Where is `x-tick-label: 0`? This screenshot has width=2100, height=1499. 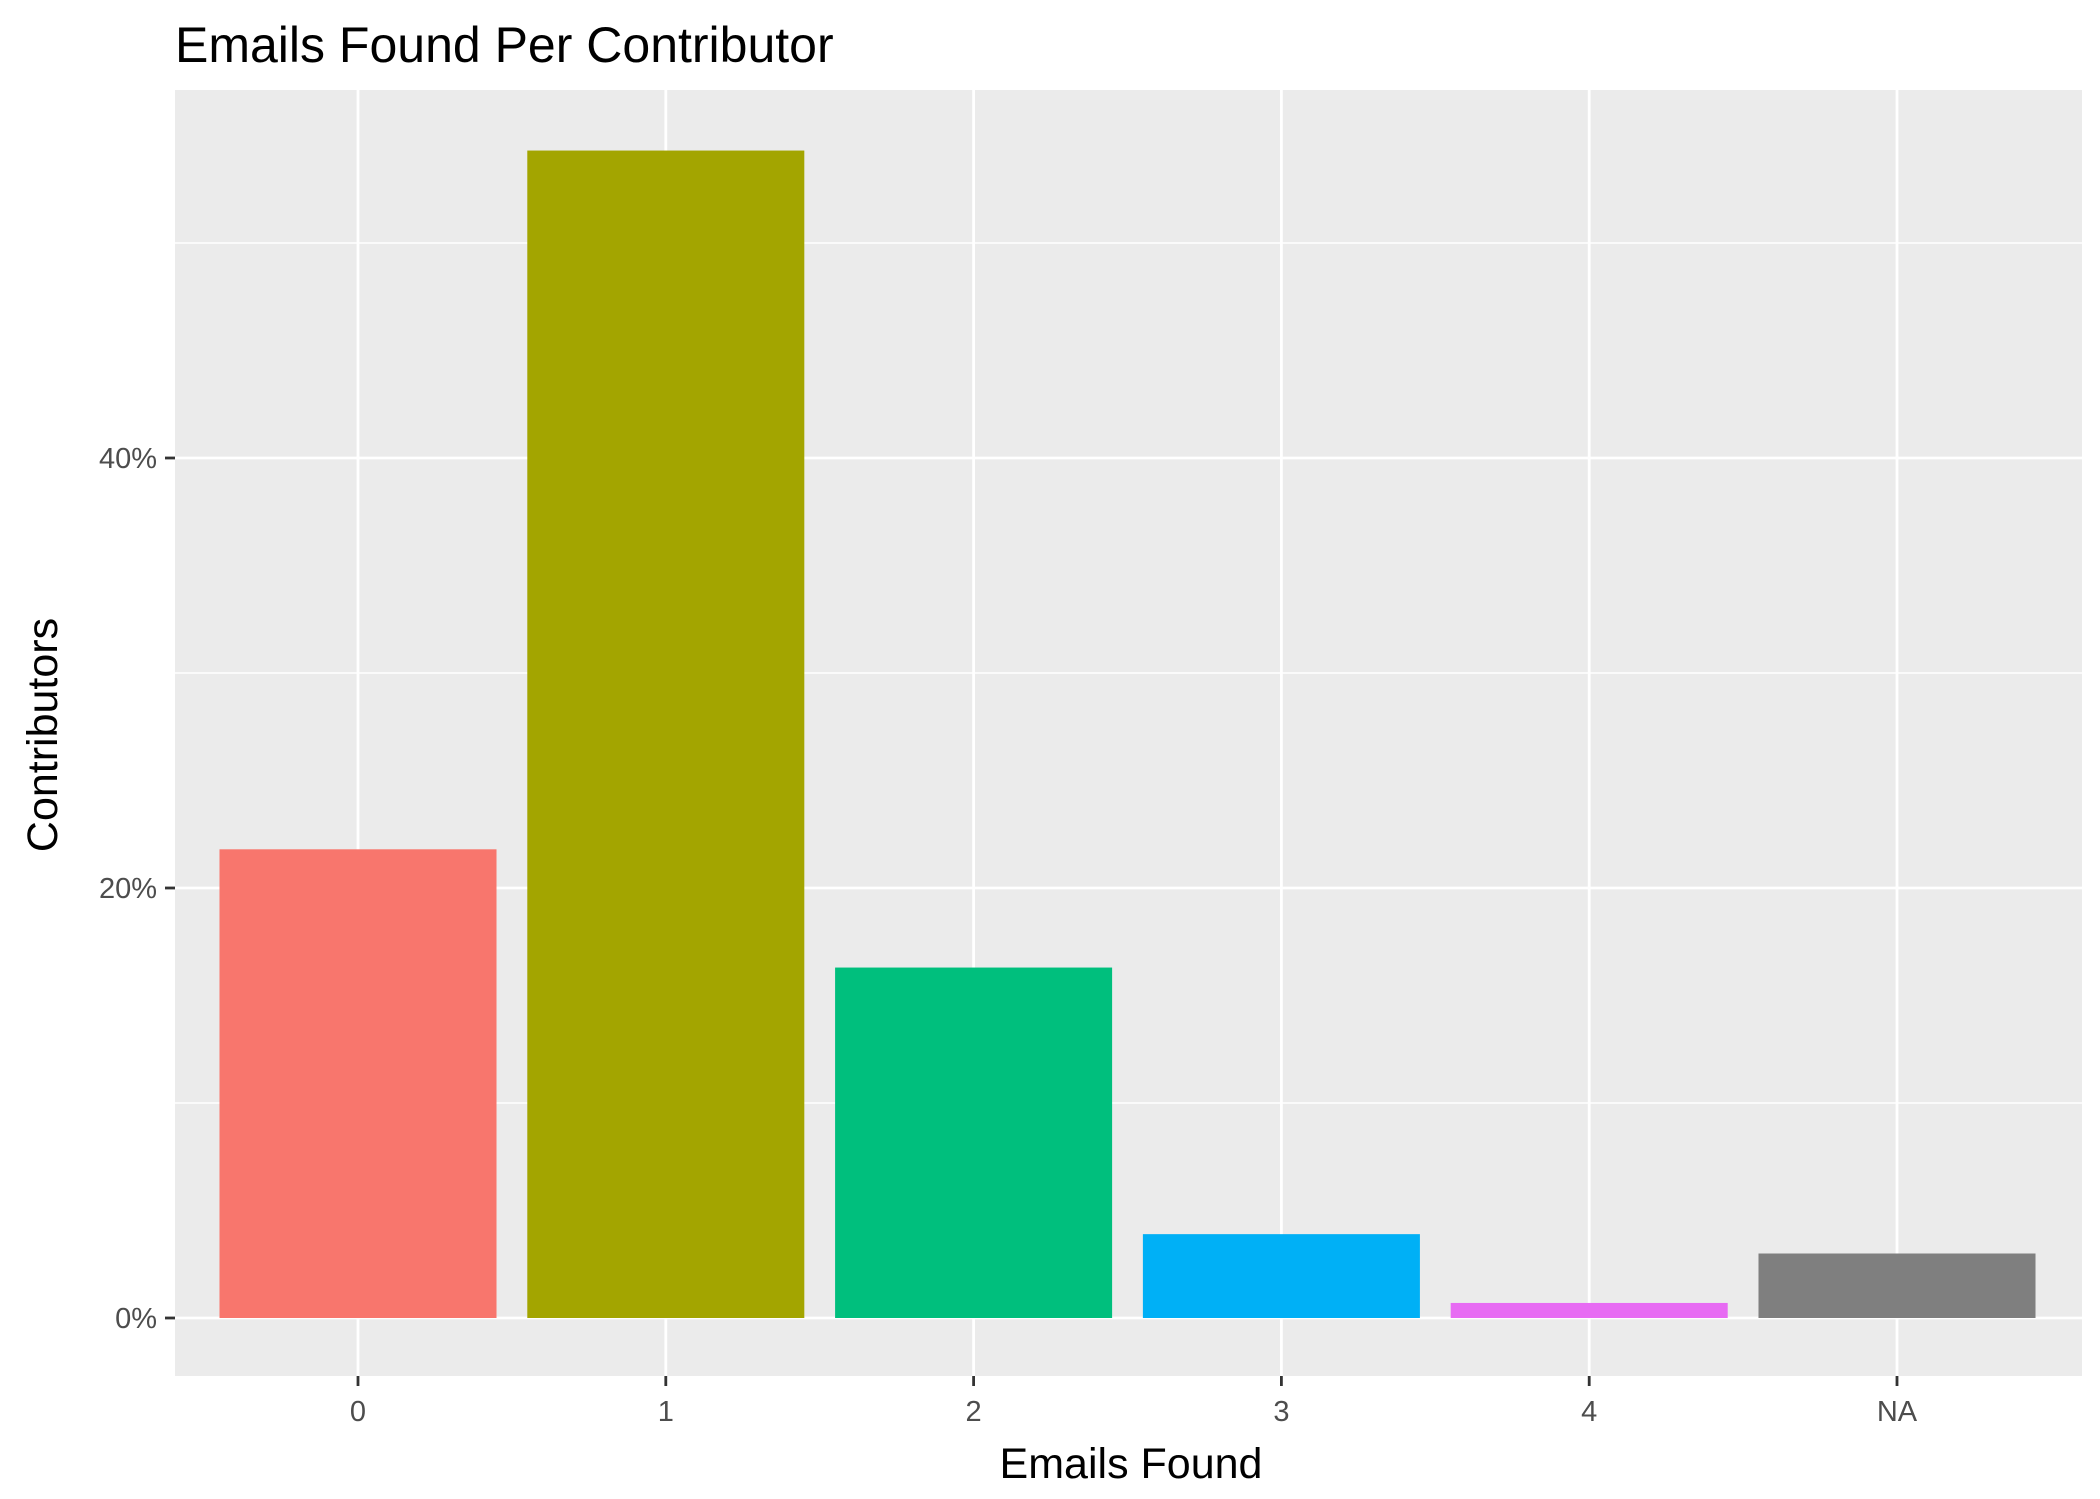
x-tick-label: 0 is located at coordinates (358, 1412).